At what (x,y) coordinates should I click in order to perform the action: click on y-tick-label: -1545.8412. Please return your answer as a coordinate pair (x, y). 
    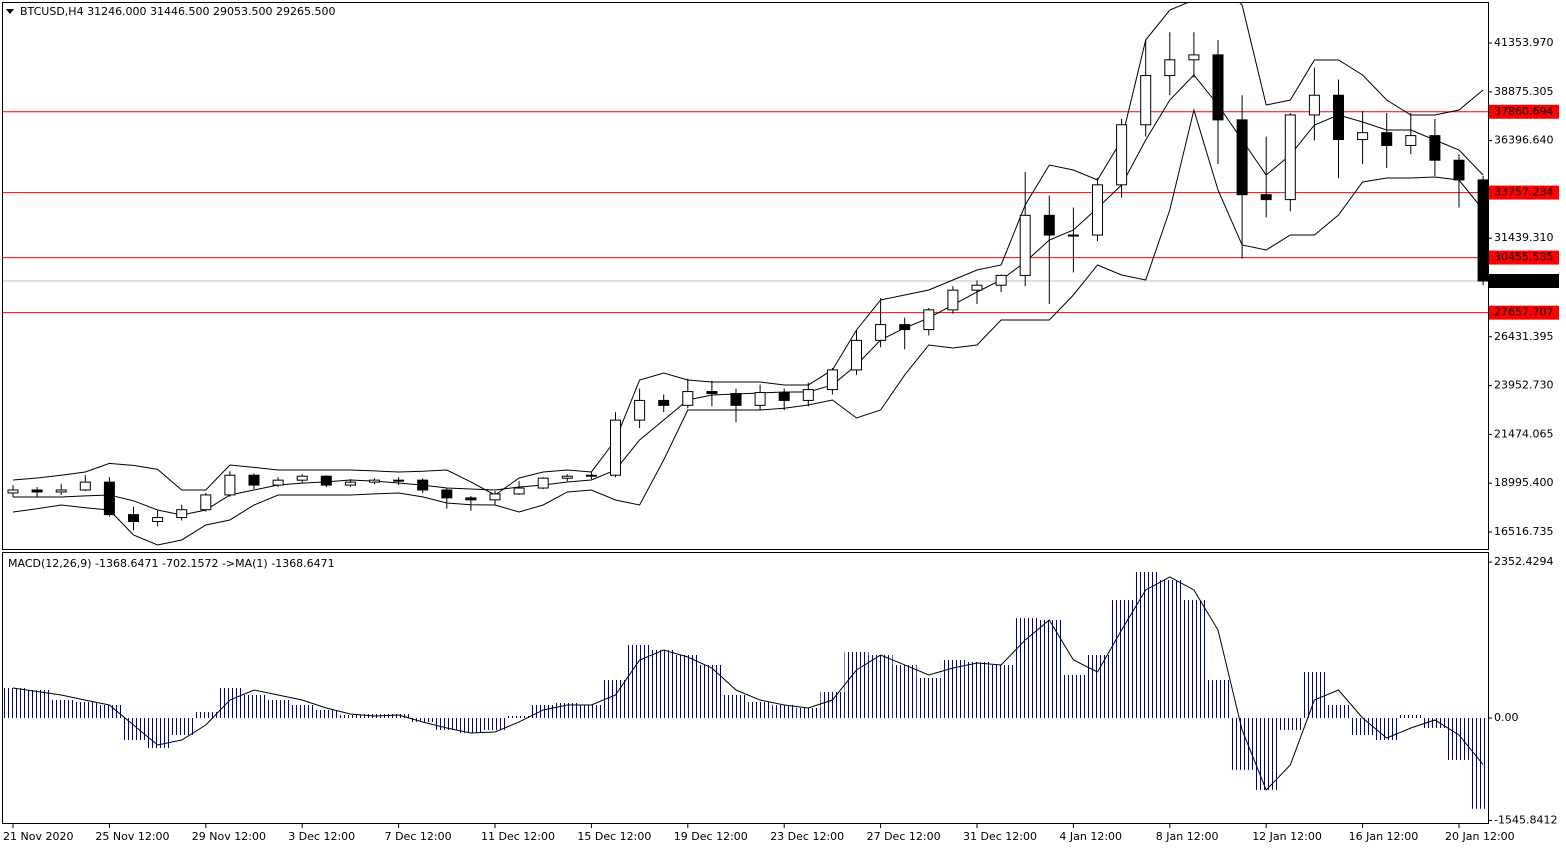
    Looking at the image, I should click on (1525, 819).